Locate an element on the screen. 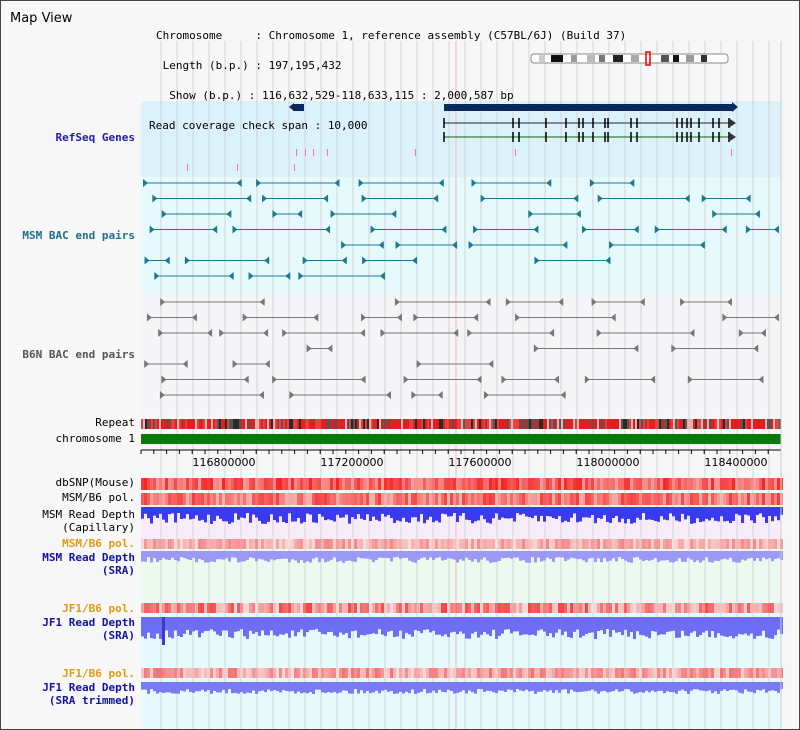 This screenshot has width=800, height=730. track-label-b6n-bac: B6N BAC end pairs is located at coordinates (78, 354).